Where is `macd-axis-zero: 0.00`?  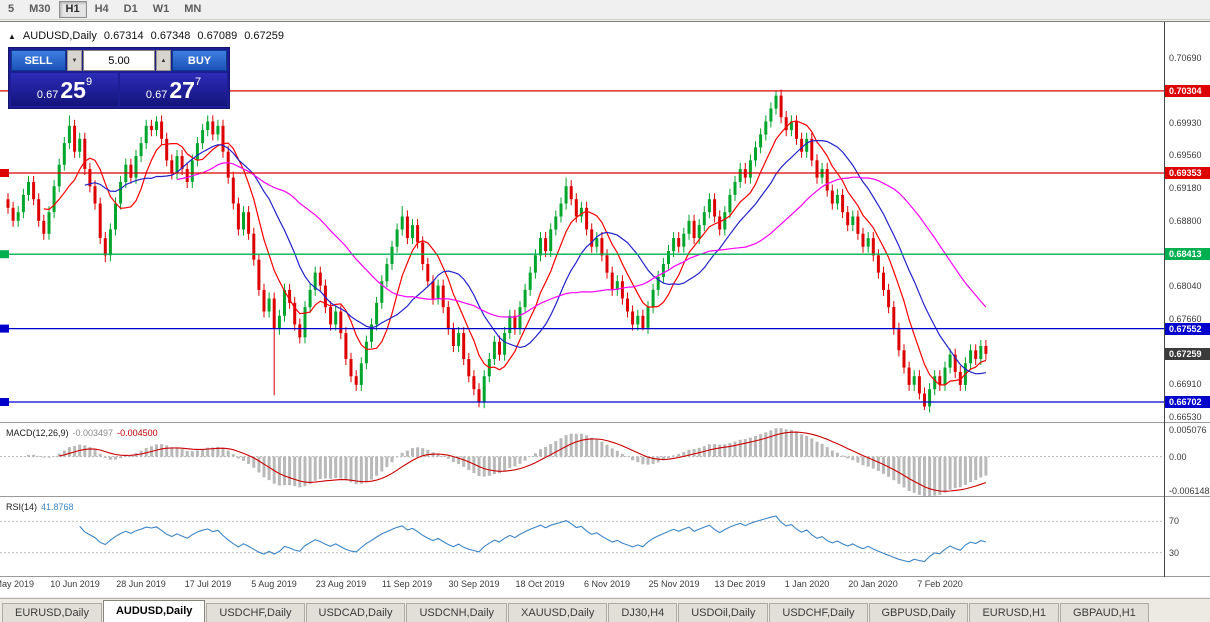 macd-axis-zero: 0.00 is located at coordinates (1178, 457).